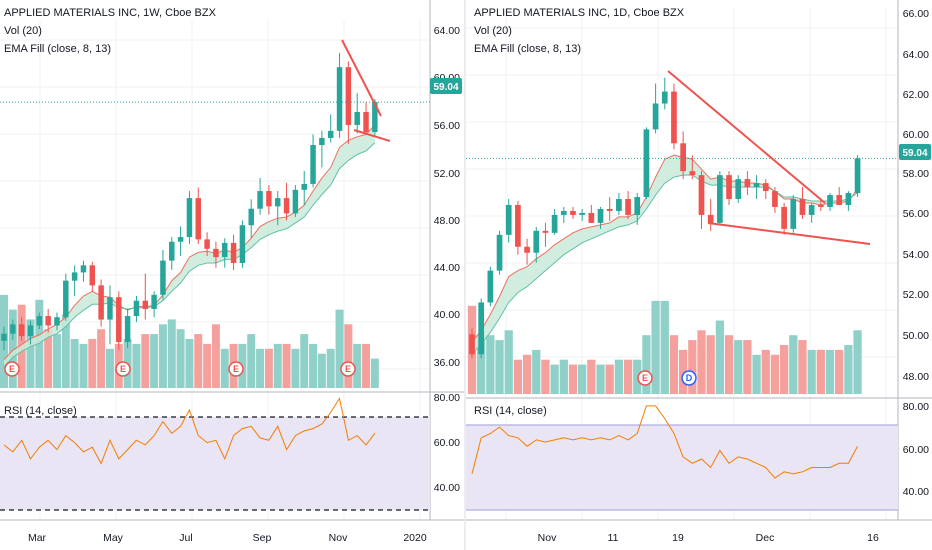  Describe the element at coordinates (708, 538) in the screenshot. I see `daily-time-axis: Nov 11 19 Dec 16` at that location.